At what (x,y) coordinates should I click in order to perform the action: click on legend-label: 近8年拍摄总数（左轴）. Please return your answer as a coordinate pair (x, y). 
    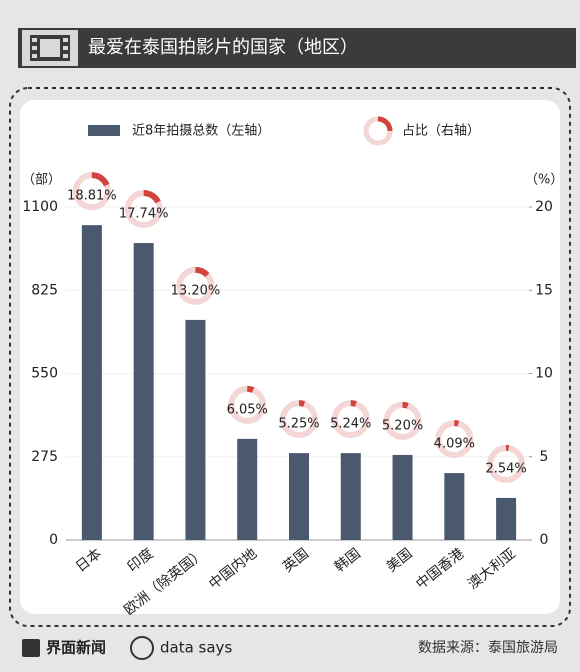
    Looking at the image, I should click on (201, 131).